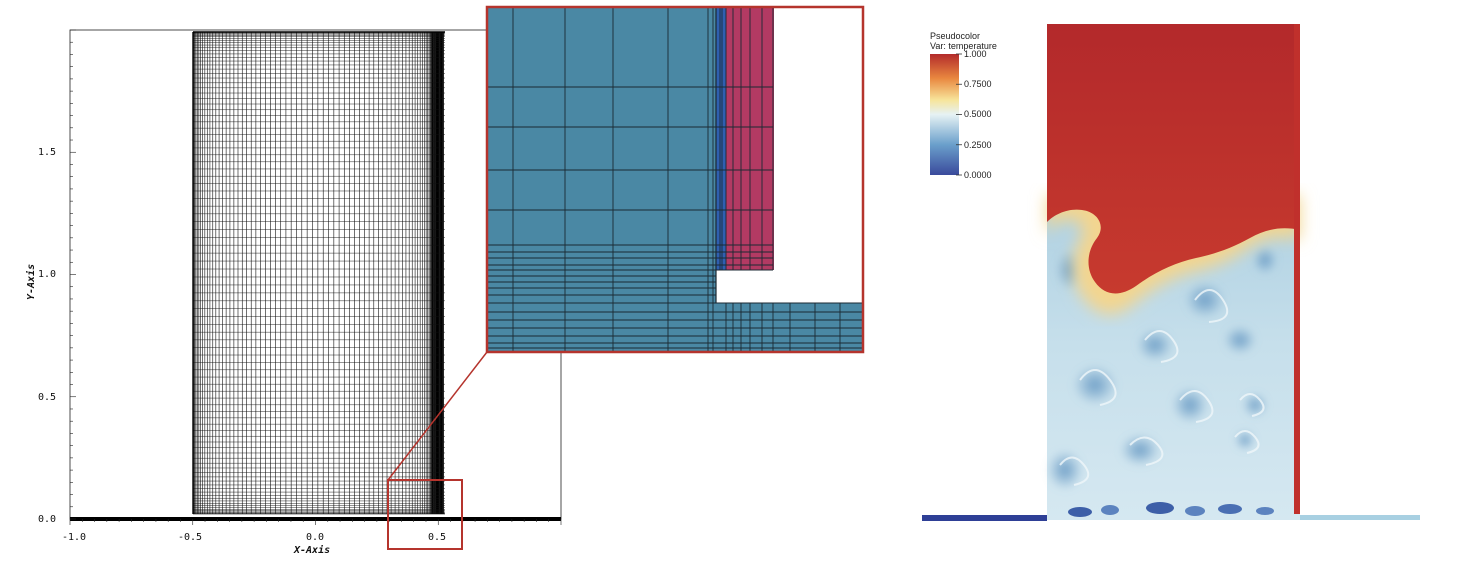 The image size is (1464, 570). Describe the element at coordinates (1297, 269) in the screenshot. I see `heated-wall` at that location.